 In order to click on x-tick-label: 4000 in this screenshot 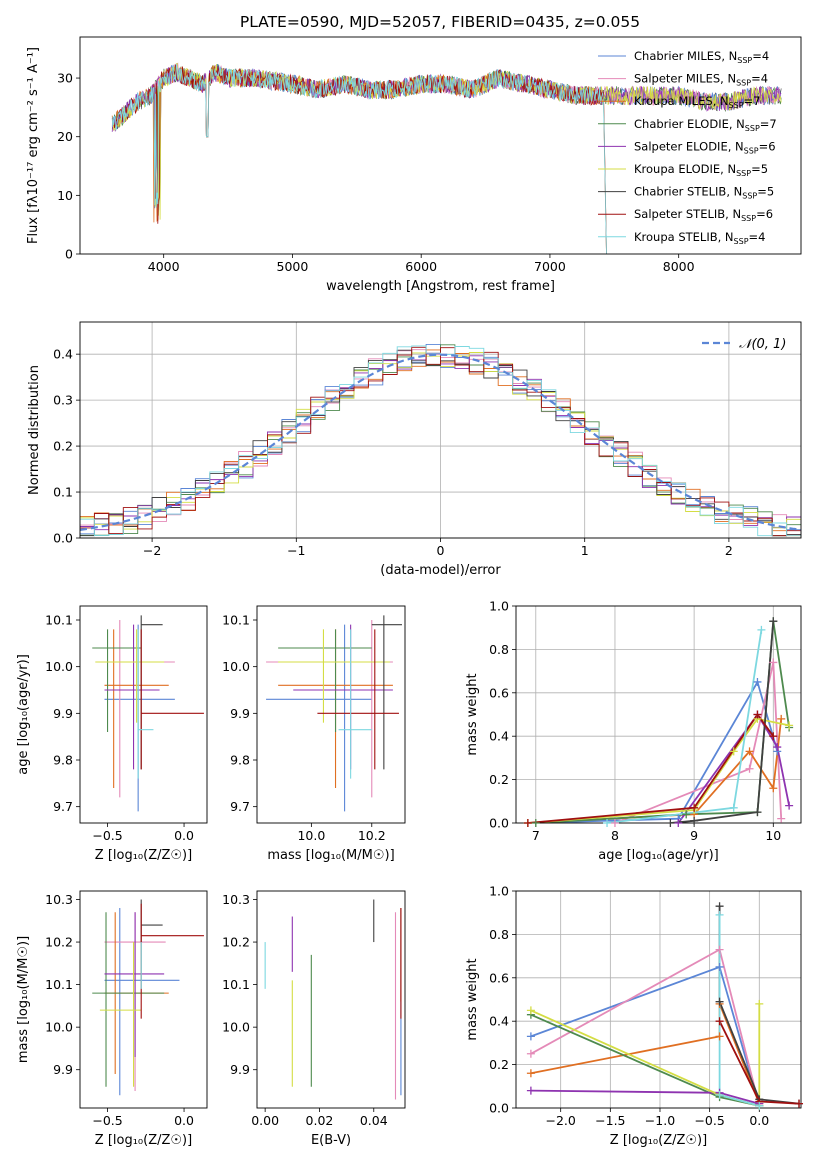, I will do `click(164, 266)`.